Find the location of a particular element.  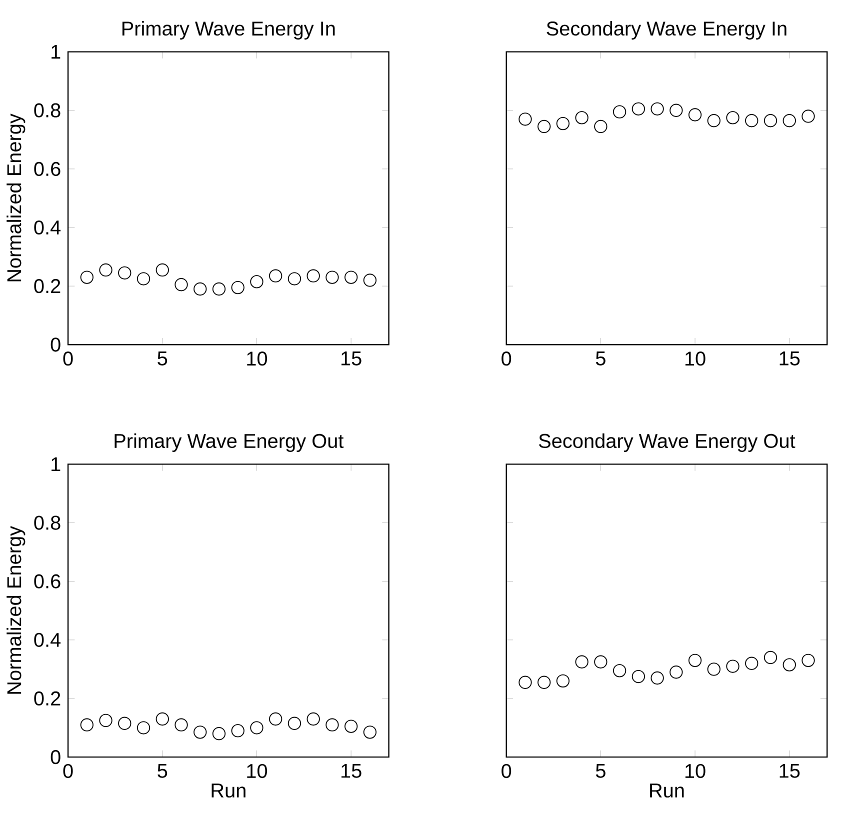

chart-title: Primary Wave Energy Out is located at coordinates (229, 442).